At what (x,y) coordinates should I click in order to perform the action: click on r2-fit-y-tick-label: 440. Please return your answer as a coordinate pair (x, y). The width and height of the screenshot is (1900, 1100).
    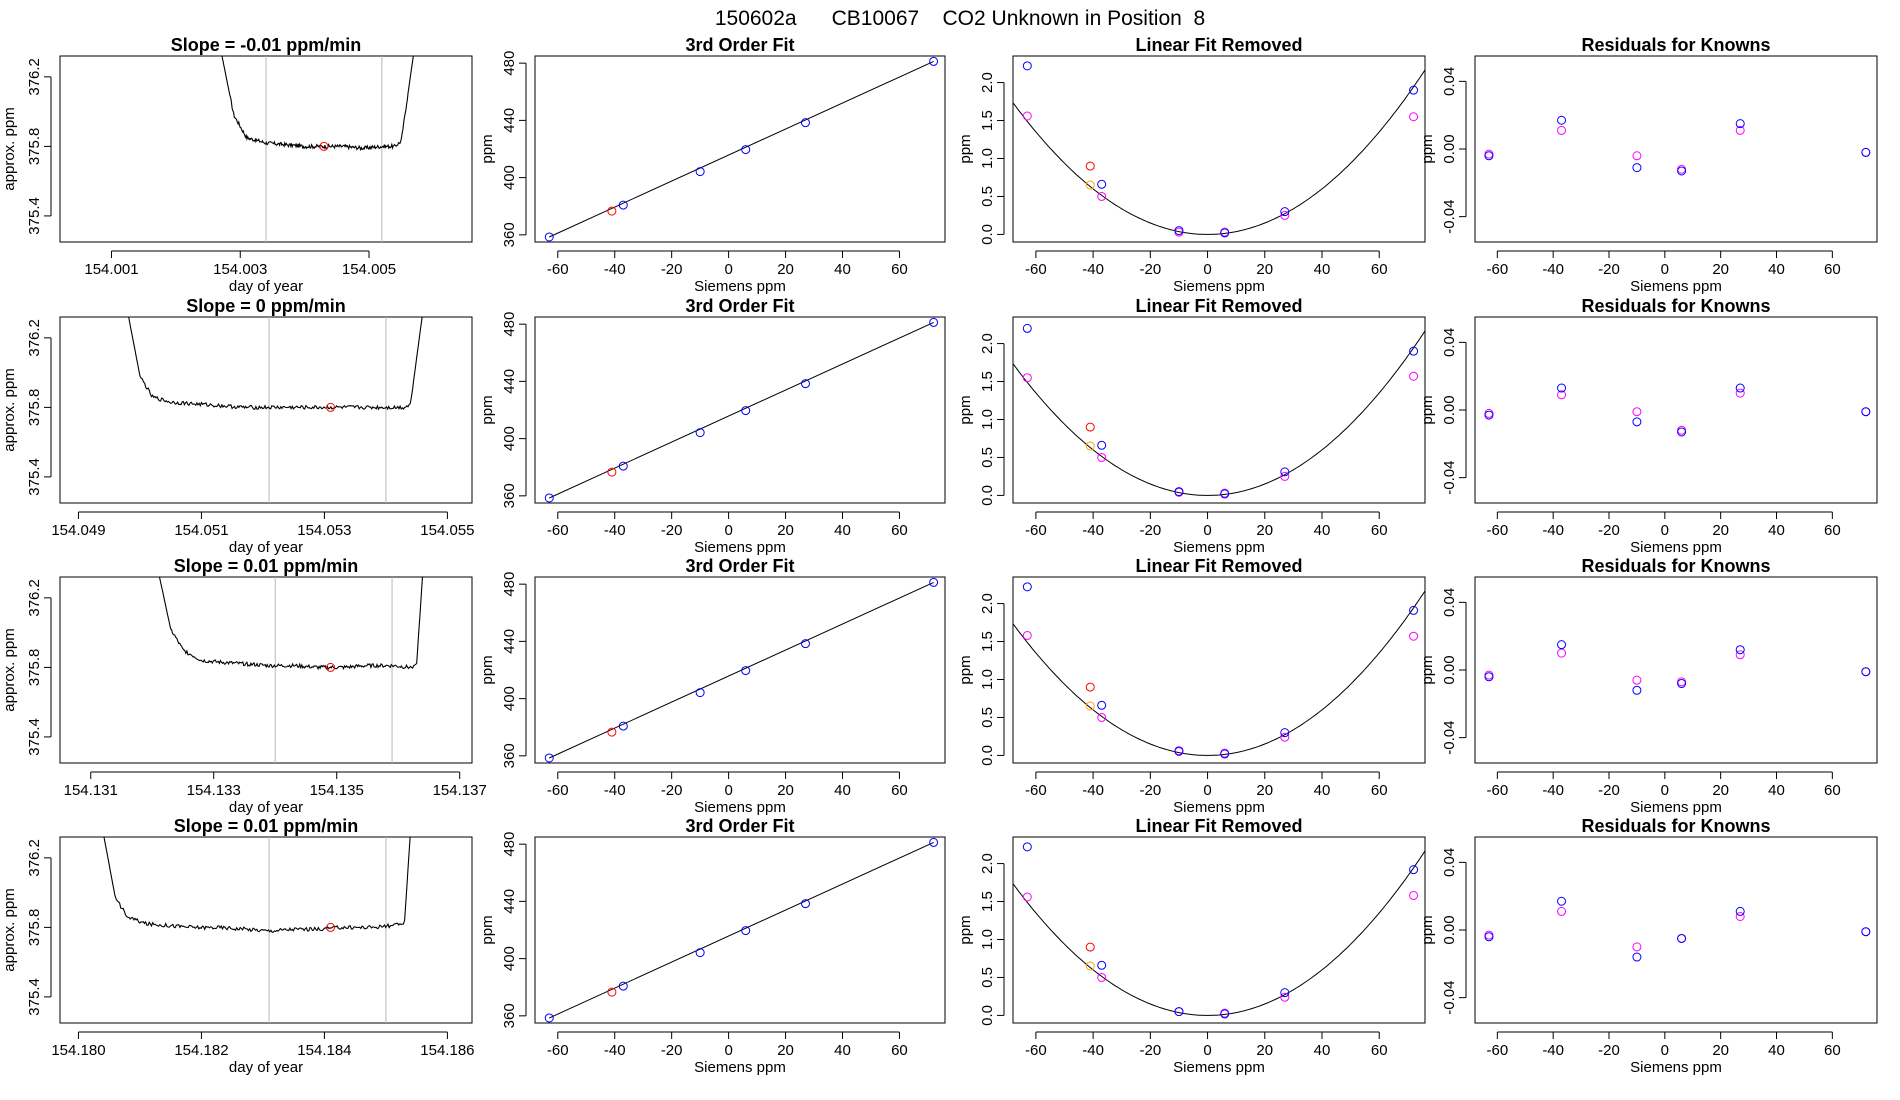
    Looking at the image, I should click on (509, 381).